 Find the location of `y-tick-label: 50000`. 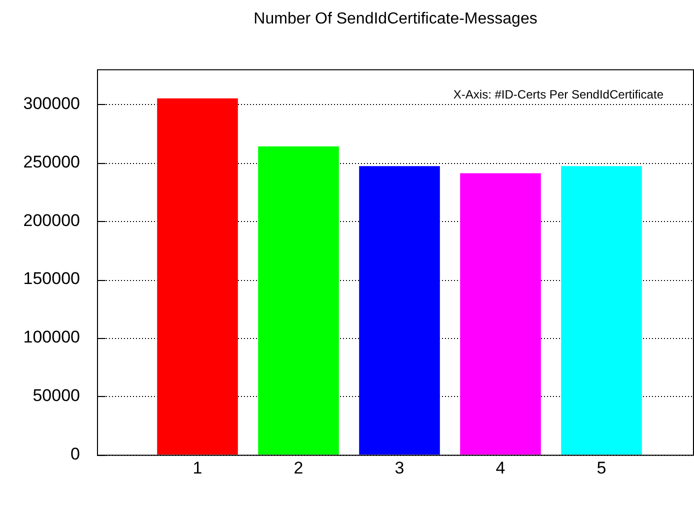

y-tick-label: 50000 is located at coordinates (56, 396).